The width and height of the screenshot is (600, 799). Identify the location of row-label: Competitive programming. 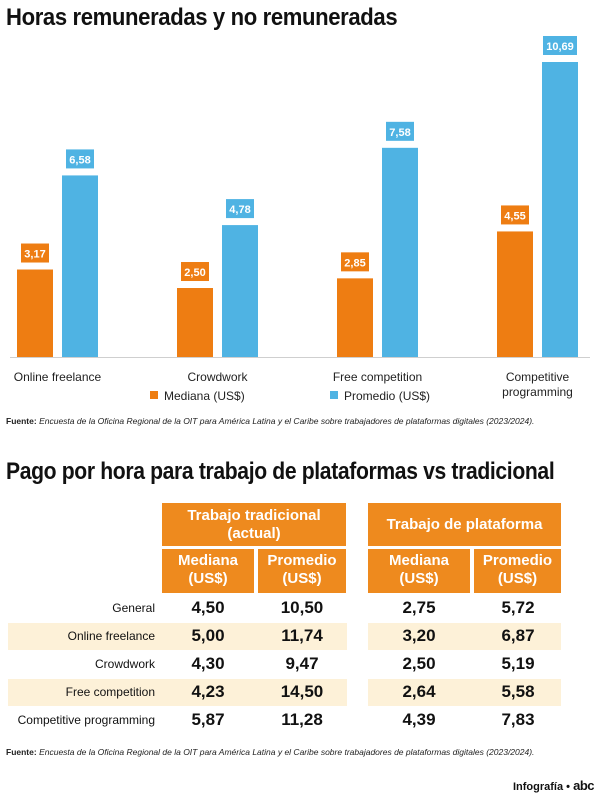
(86, 720).